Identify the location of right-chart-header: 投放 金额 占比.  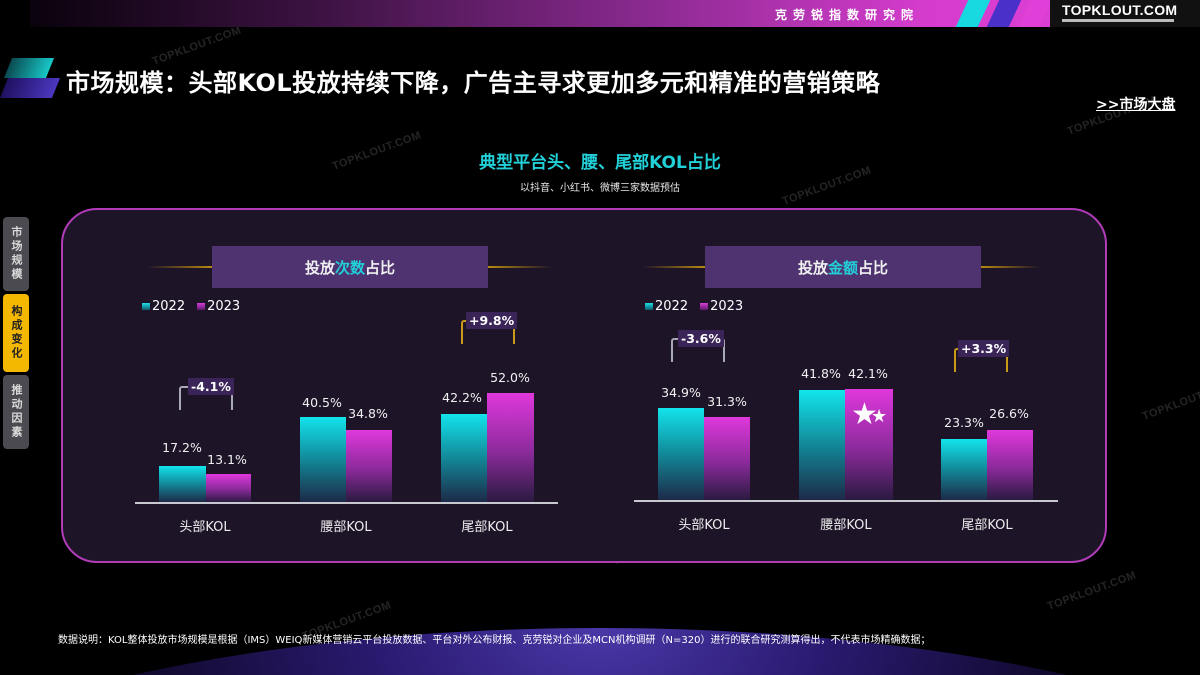
(843, 267).